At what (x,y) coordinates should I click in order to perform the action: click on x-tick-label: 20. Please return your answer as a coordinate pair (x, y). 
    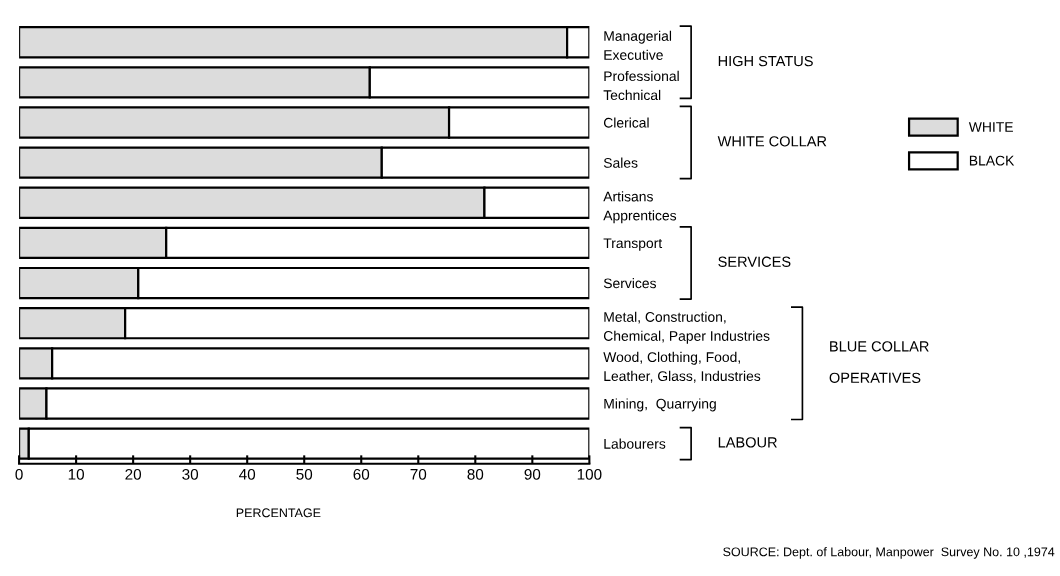
    Looking at the image, I should click on (133, 474).